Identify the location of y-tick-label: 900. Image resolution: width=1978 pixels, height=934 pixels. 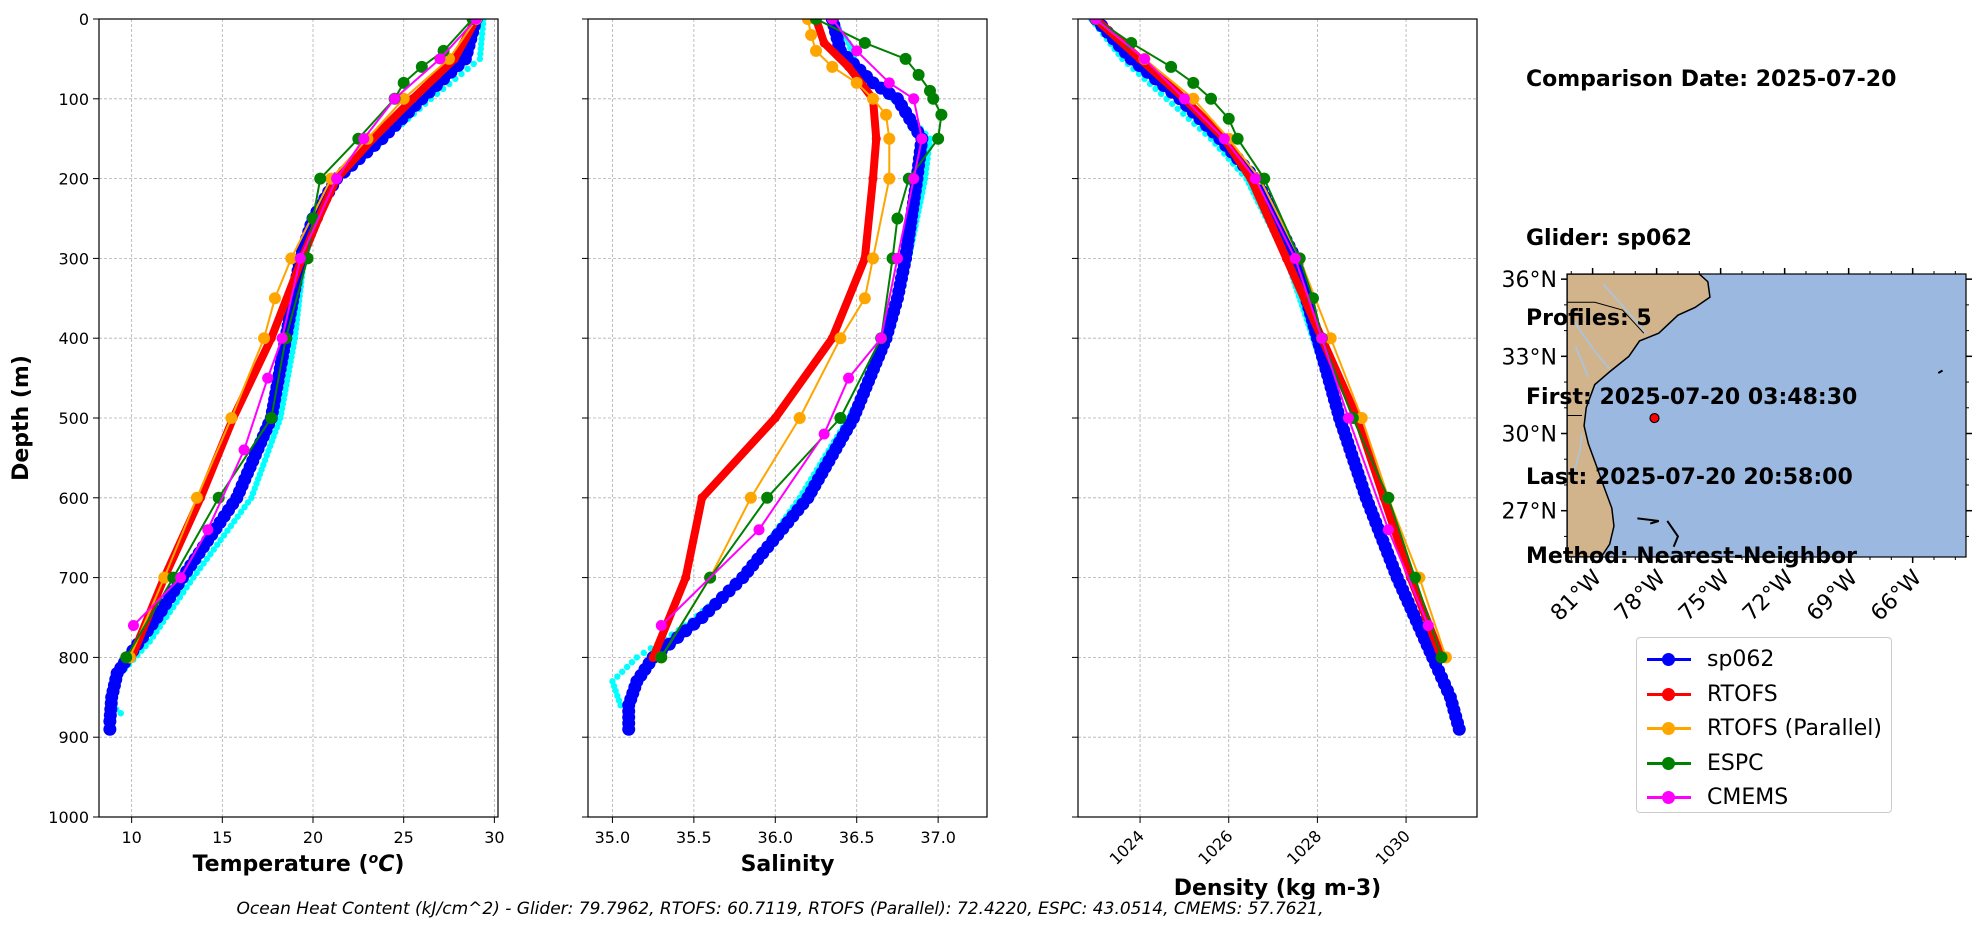
(73, 737).